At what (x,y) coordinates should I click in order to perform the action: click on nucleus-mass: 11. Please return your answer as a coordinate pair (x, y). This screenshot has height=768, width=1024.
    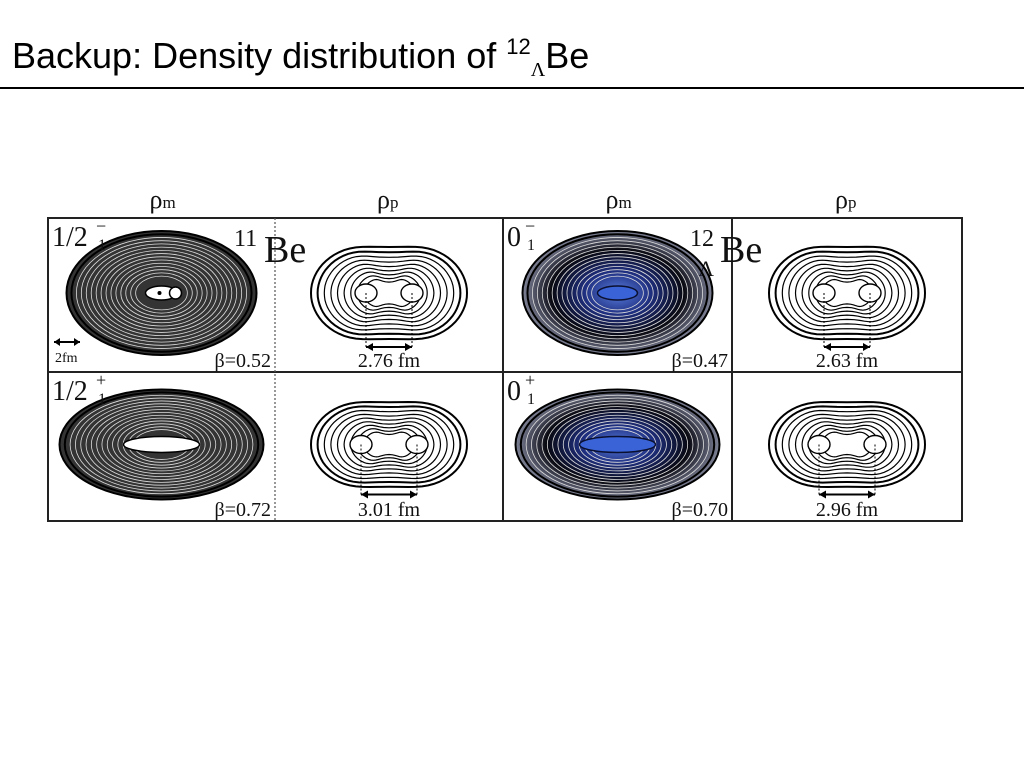
    Looking at the image, I should click on (245, 239).